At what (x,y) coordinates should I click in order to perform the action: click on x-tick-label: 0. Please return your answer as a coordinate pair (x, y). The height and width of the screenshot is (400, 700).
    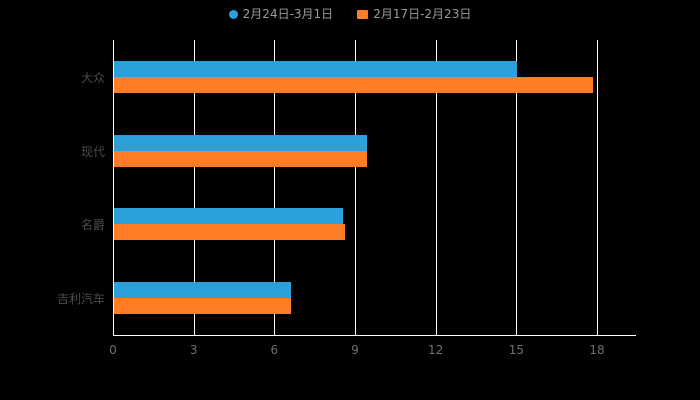
    Looking at the image, I should click on (113, 350).